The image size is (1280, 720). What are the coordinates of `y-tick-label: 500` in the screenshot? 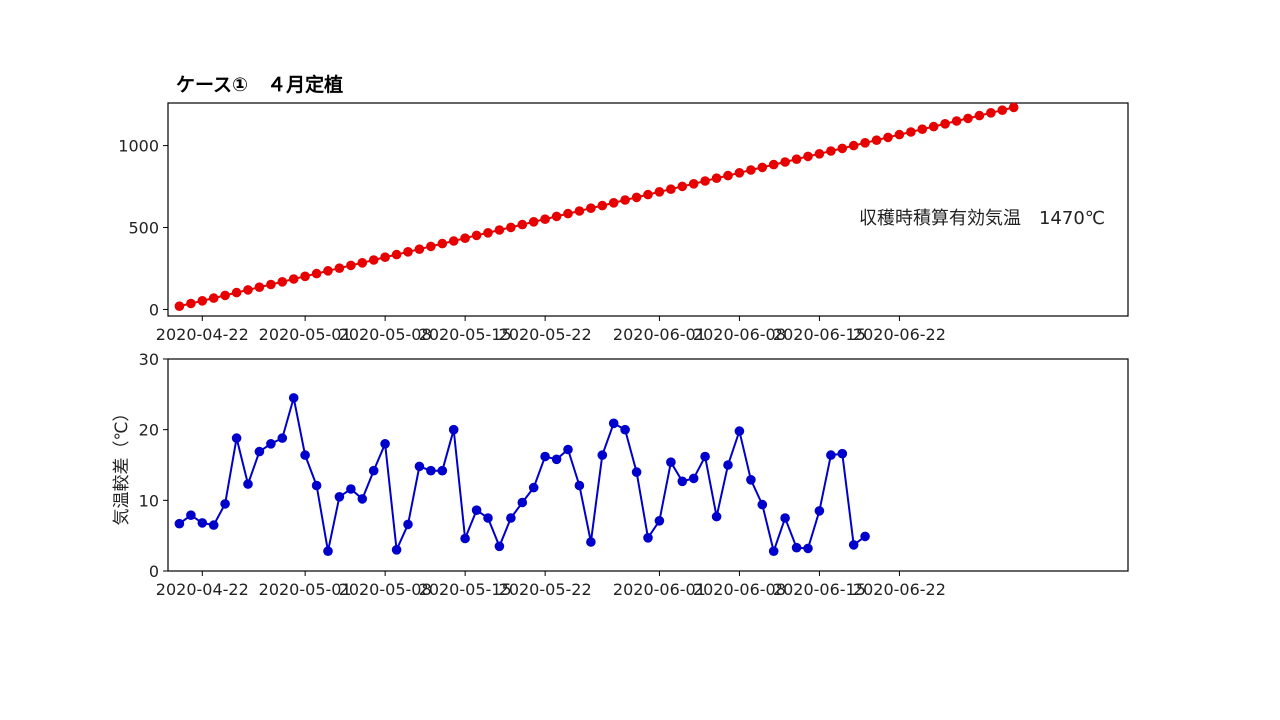 It's located at (143, 228).